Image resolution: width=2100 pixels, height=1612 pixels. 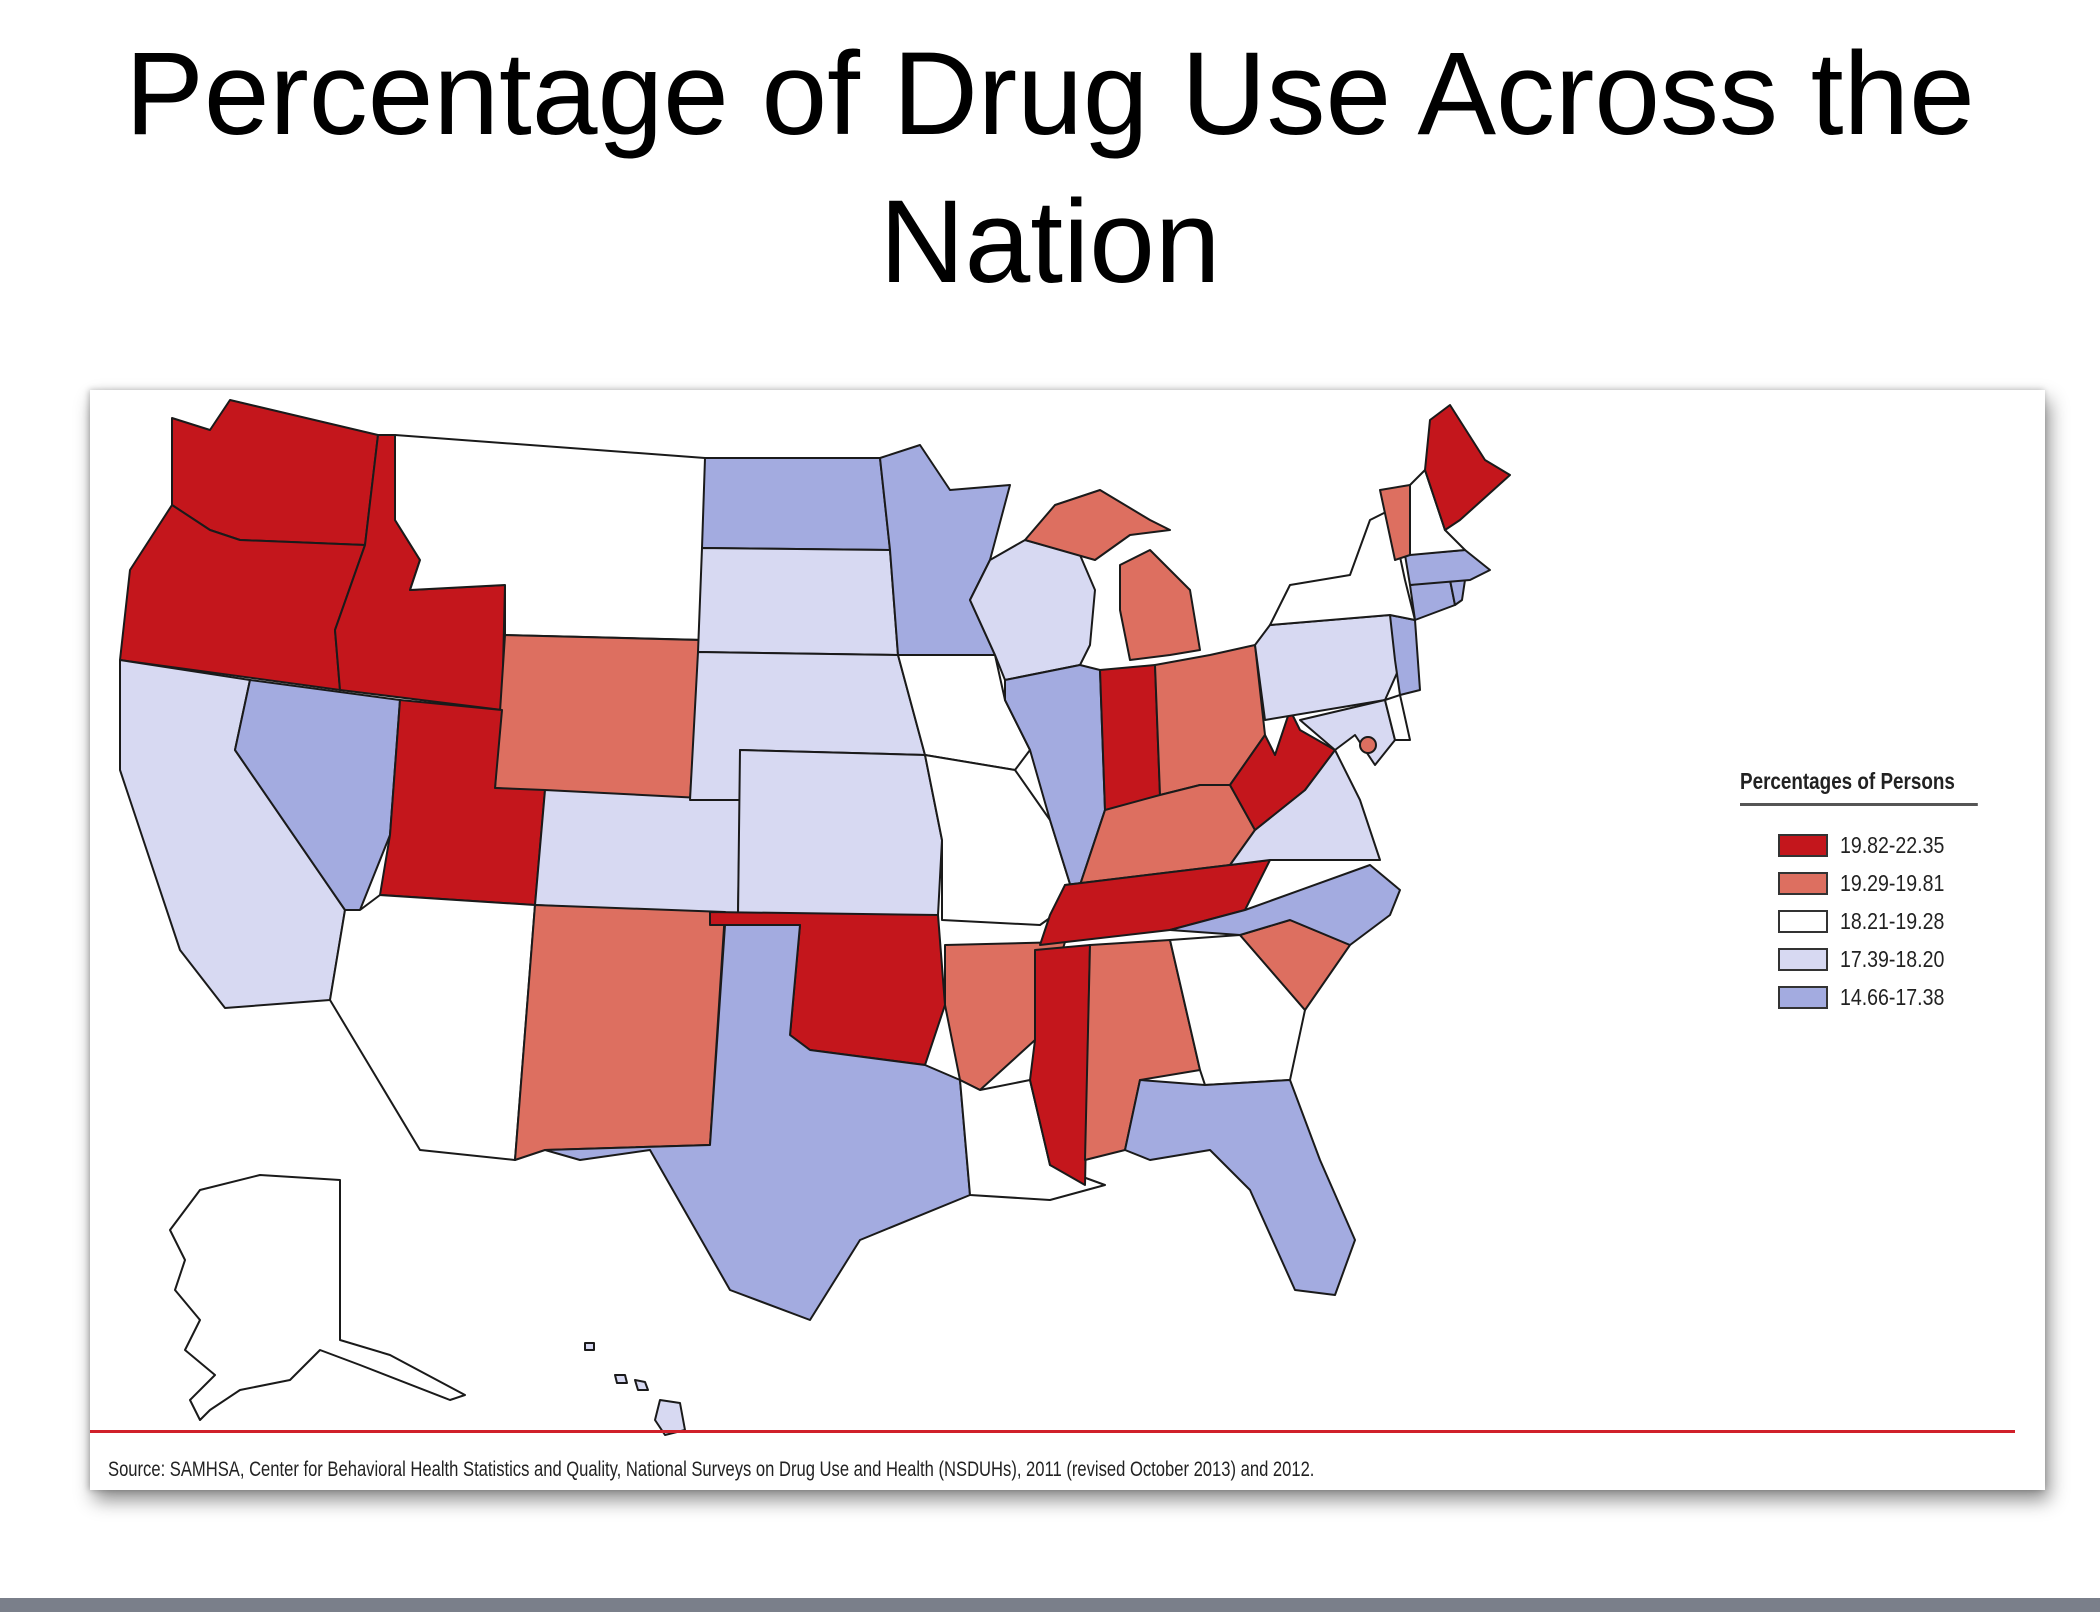 What do you see at coordinates (1050, 1605) in the screenshot?
I see `bottom-bar` at bounding box center [1050, 1605].